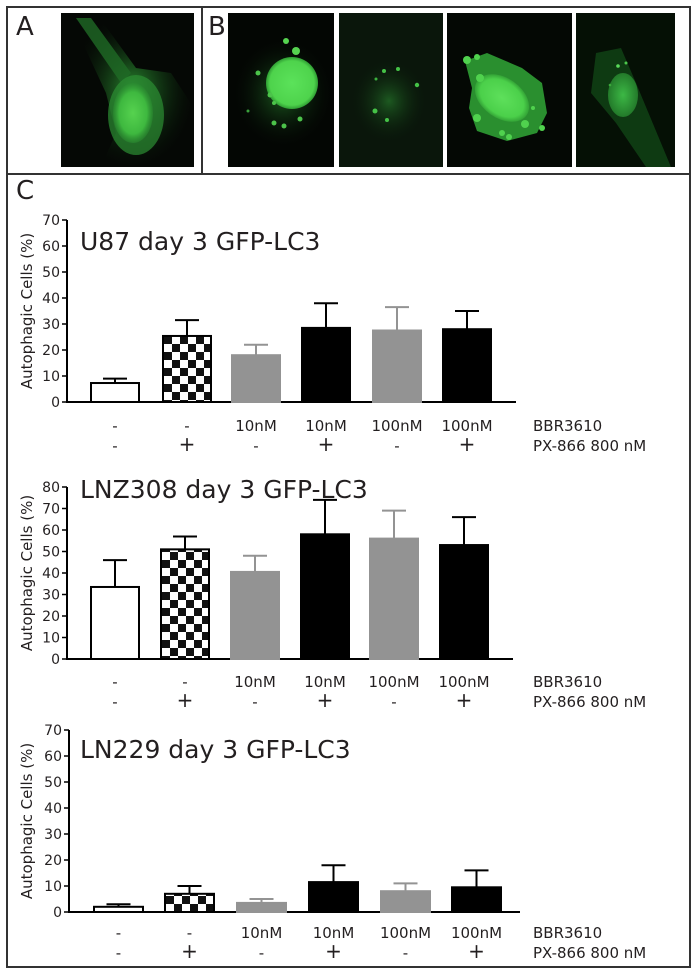 The width and height of the screenshot is (696, 973). What do you see at coordinates (200, 241) in the screenshot?
I see `chart-title: U87 day 3 GFP-LC3` at bounding box center [200, 241].